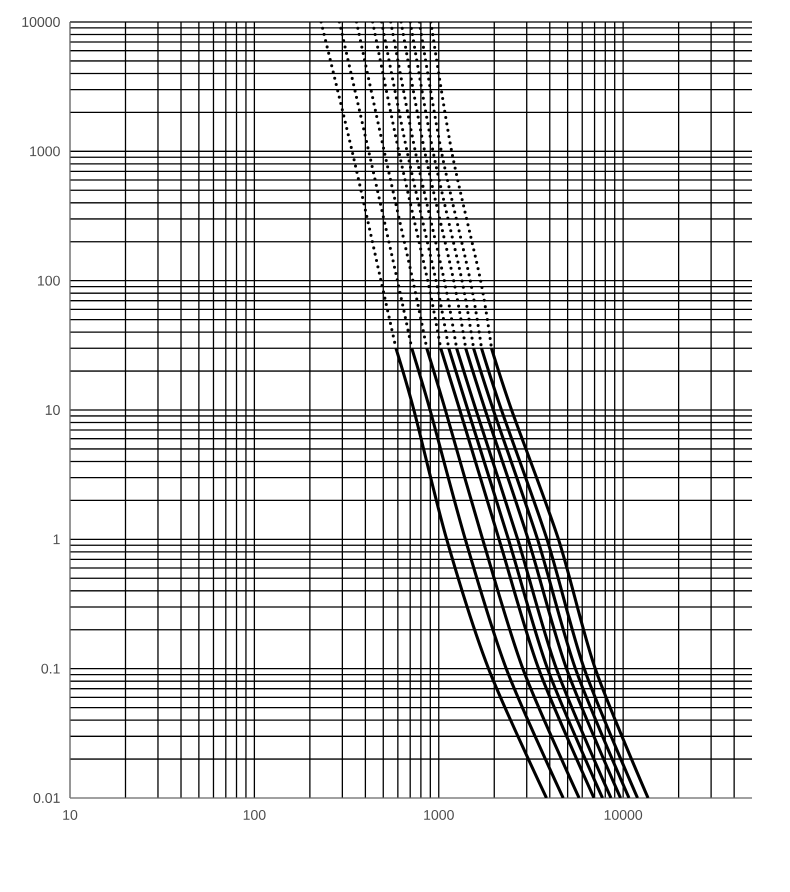 The image size is (790, 892). What do you see at coordinates (439, 815) in the screenshot?
I see `x-tick-label: 1000` at bounding box center [439, 815].